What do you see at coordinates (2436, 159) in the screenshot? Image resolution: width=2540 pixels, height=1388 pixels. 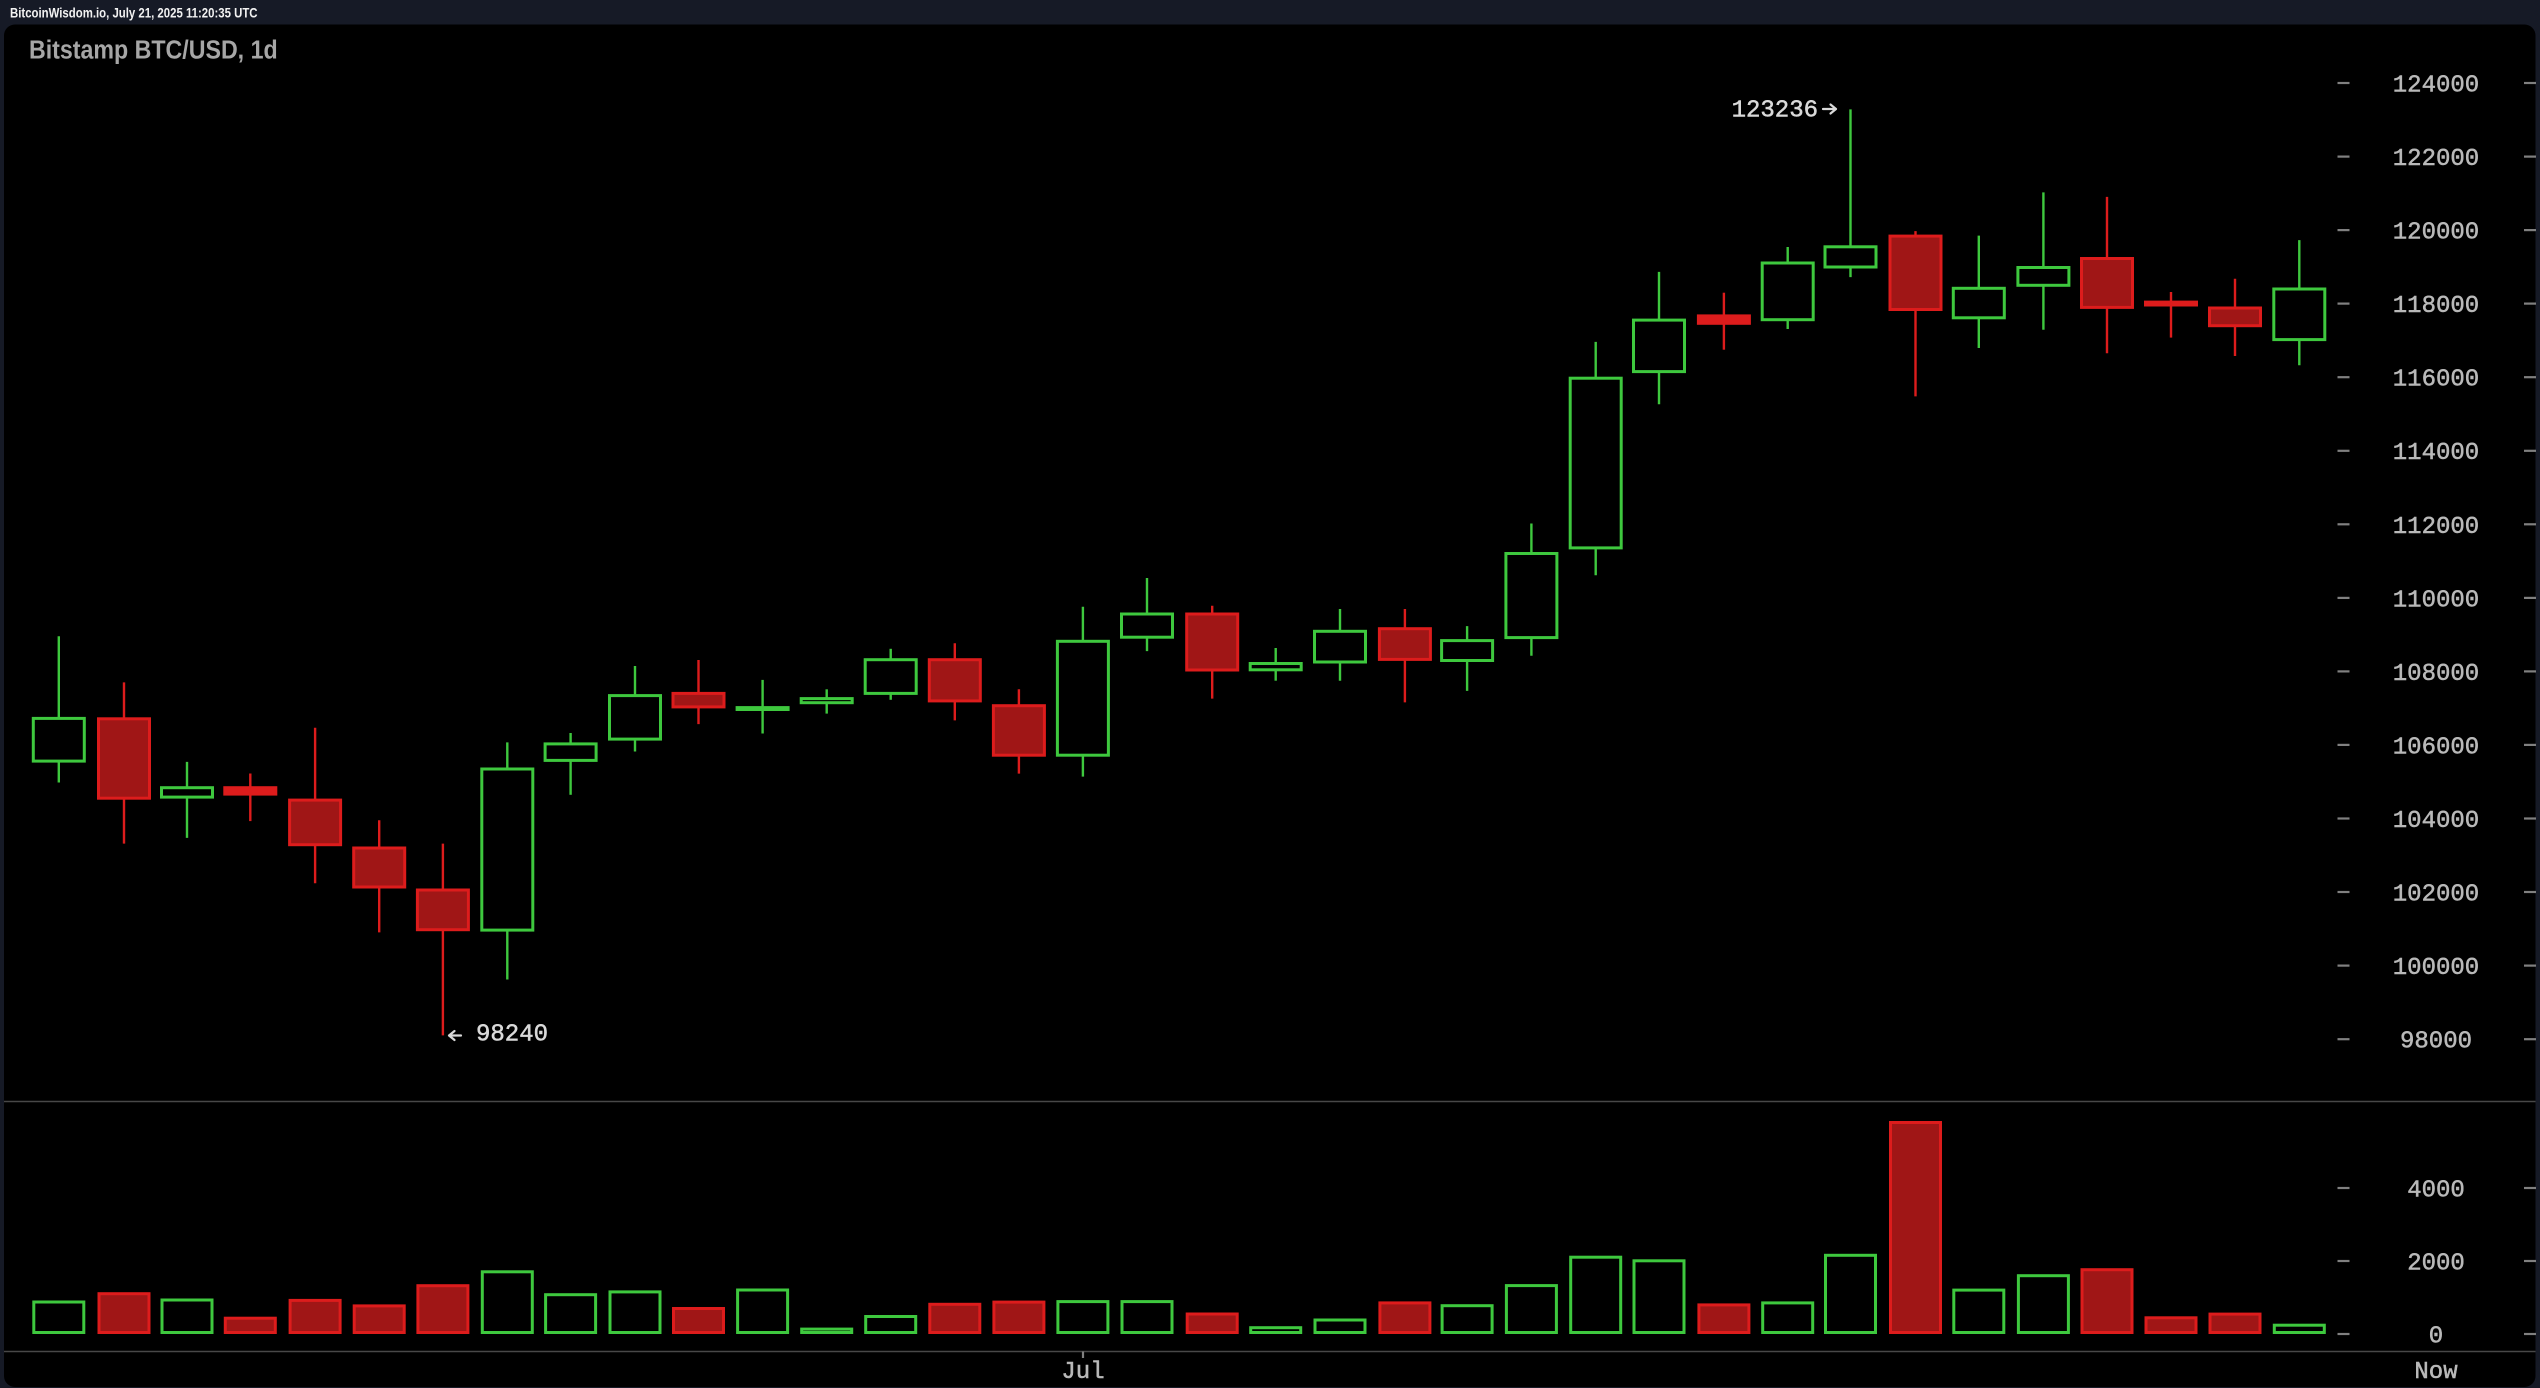 I see `svg-text: 122000` at bounding box center [2436, 159].